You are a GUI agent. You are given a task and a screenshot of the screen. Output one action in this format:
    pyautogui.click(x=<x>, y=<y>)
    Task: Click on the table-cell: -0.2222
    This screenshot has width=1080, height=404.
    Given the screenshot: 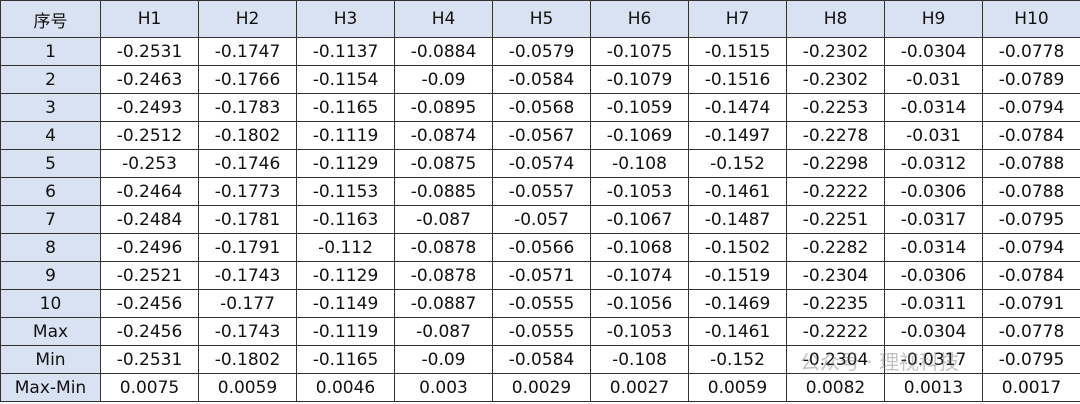 What is the action you would take?
    pyautogui.click(x=835, y=331)
    